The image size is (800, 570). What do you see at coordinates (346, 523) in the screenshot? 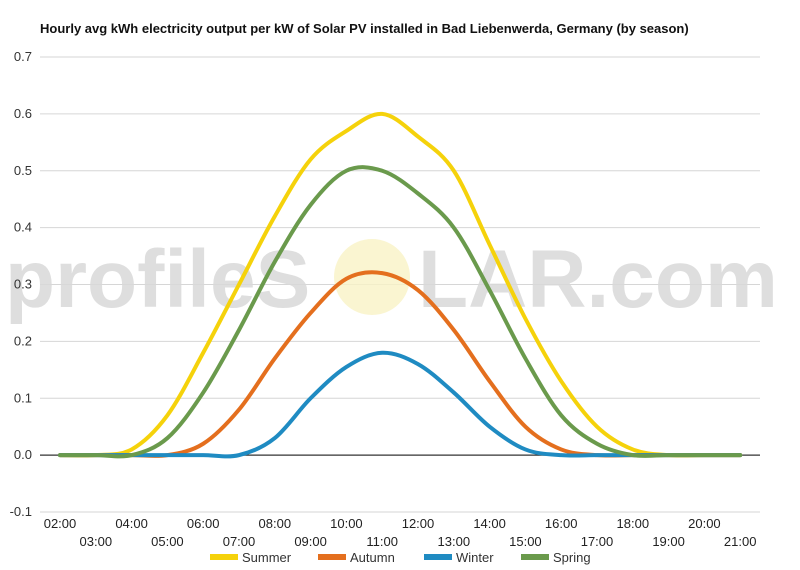
I see `x-tick-label: 10:00` at bounding box center [346, 523].